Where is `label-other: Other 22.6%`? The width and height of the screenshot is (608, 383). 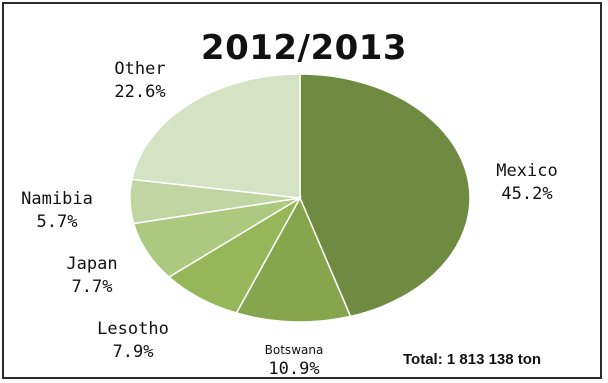 label-other: Other 22.6% is located at coordinates (140, 81).